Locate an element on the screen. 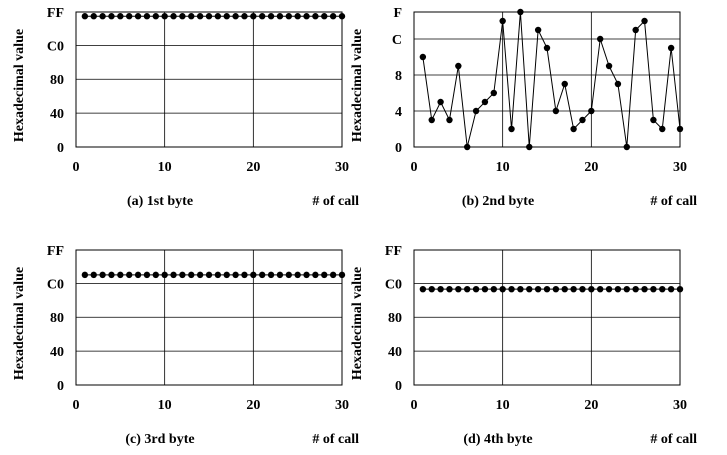 This screenshot has width=727, height=455. series-line is located at coordinates (551, 79).